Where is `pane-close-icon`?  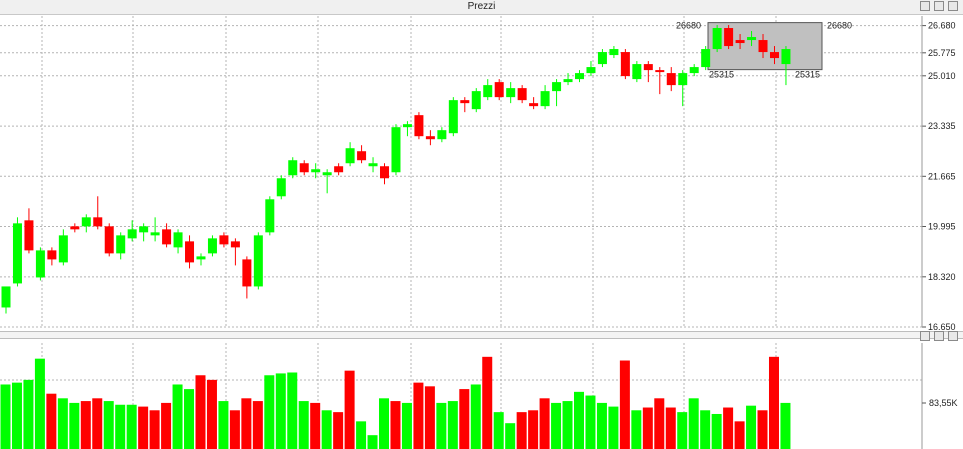 pane-close-icon is located at coordinates (953, 336).